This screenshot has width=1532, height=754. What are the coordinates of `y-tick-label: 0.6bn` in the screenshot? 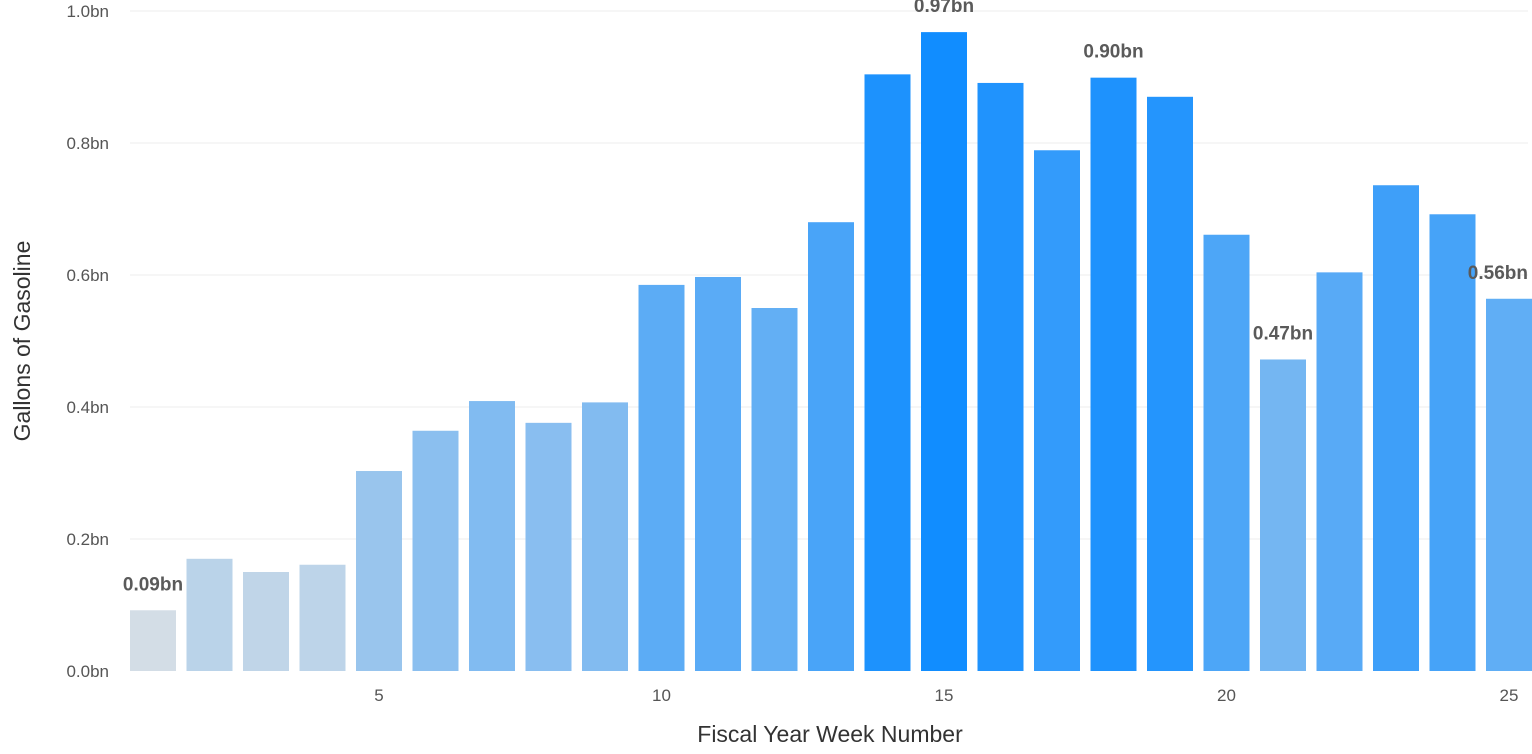 It's located at (87, 275).